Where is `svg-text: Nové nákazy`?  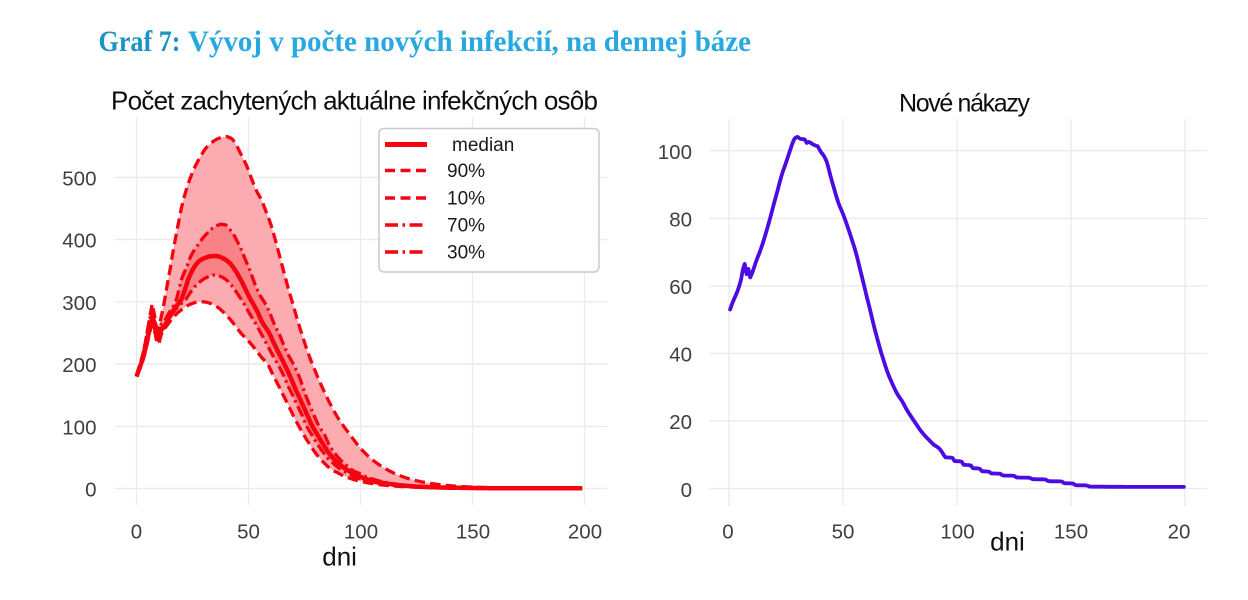 svg-text: Nové nákazy is located at coordinates (965, 103).